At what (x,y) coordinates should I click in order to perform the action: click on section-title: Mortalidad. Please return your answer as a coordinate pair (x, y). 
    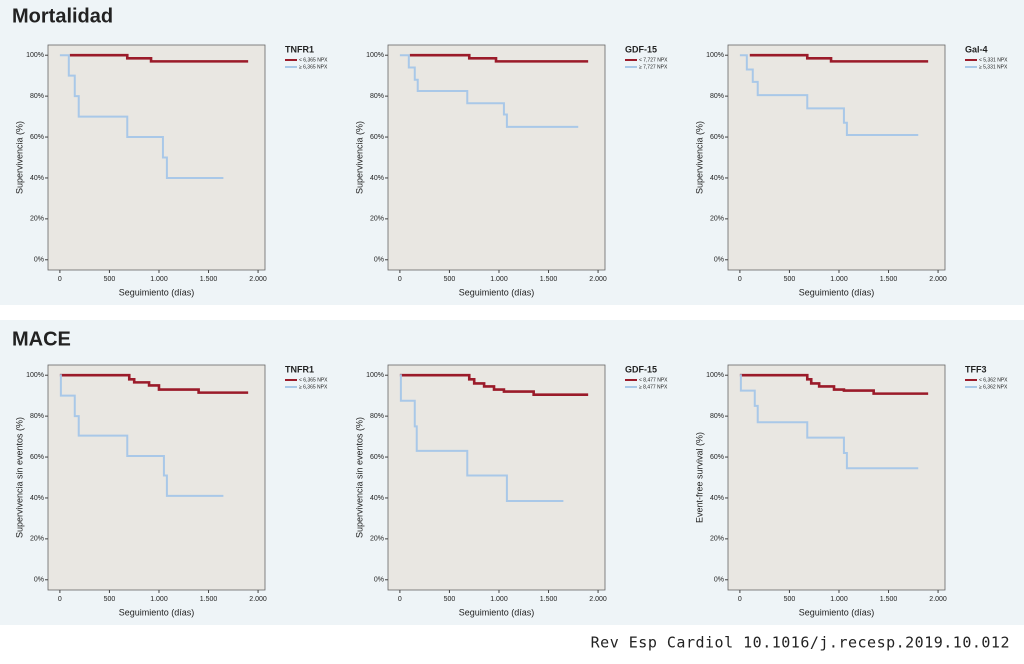
    Looking at the image, I should click on (62, 16).